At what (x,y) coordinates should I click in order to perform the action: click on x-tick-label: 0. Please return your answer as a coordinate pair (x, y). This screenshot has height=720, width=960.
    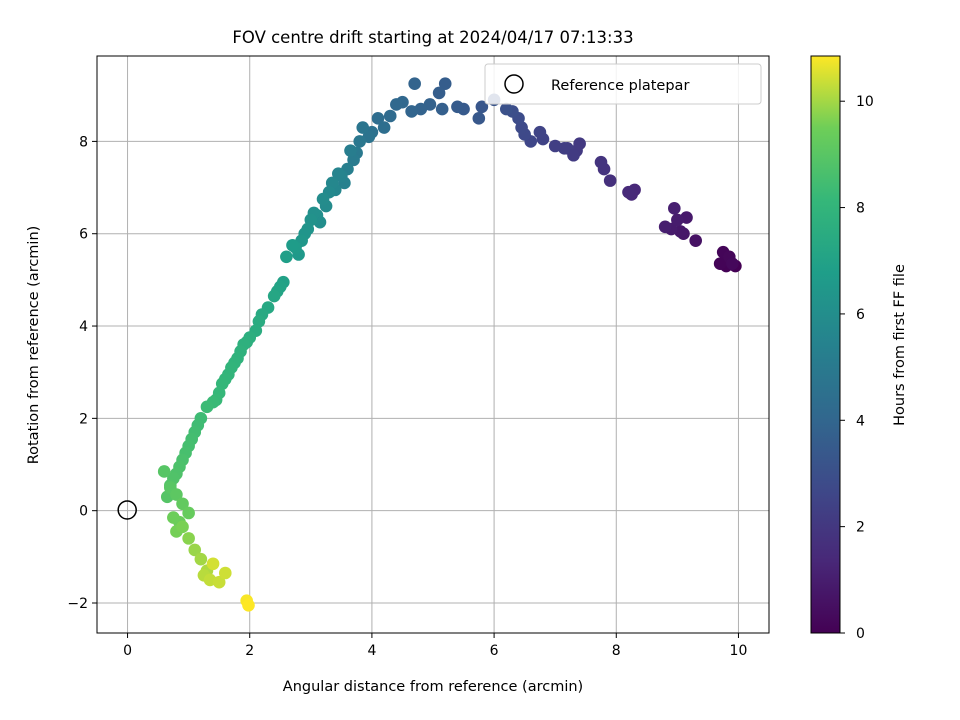
    Looking at the image, I should click on (127, 651).